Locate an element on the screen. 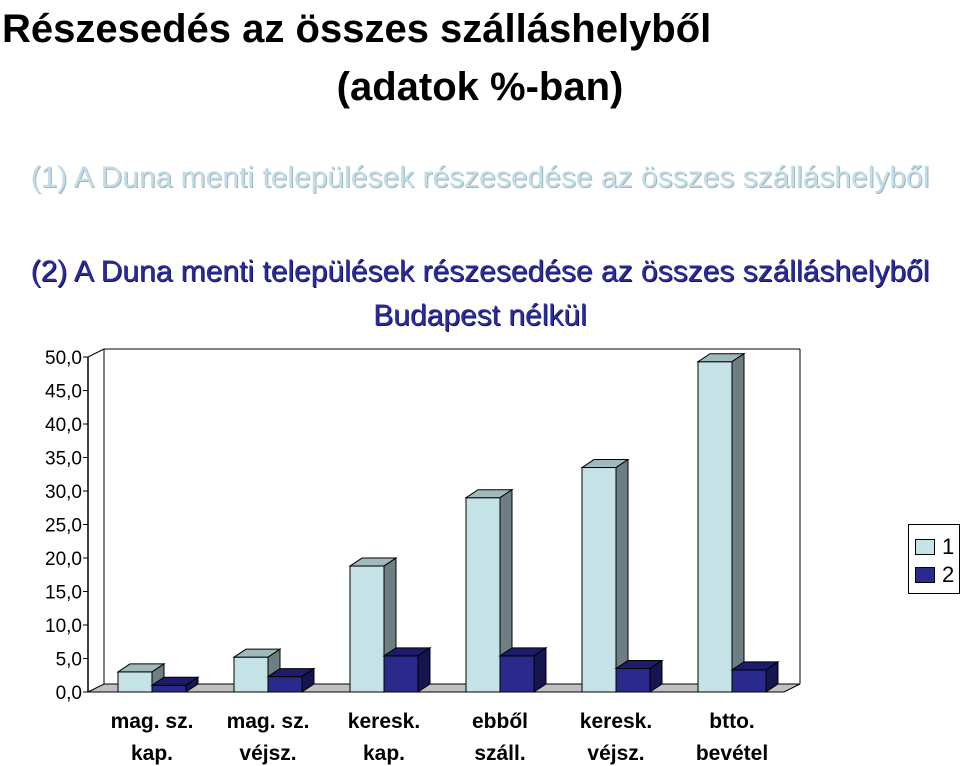  x-tick-label-3-1: száll. is located at coordinates (499, 753).